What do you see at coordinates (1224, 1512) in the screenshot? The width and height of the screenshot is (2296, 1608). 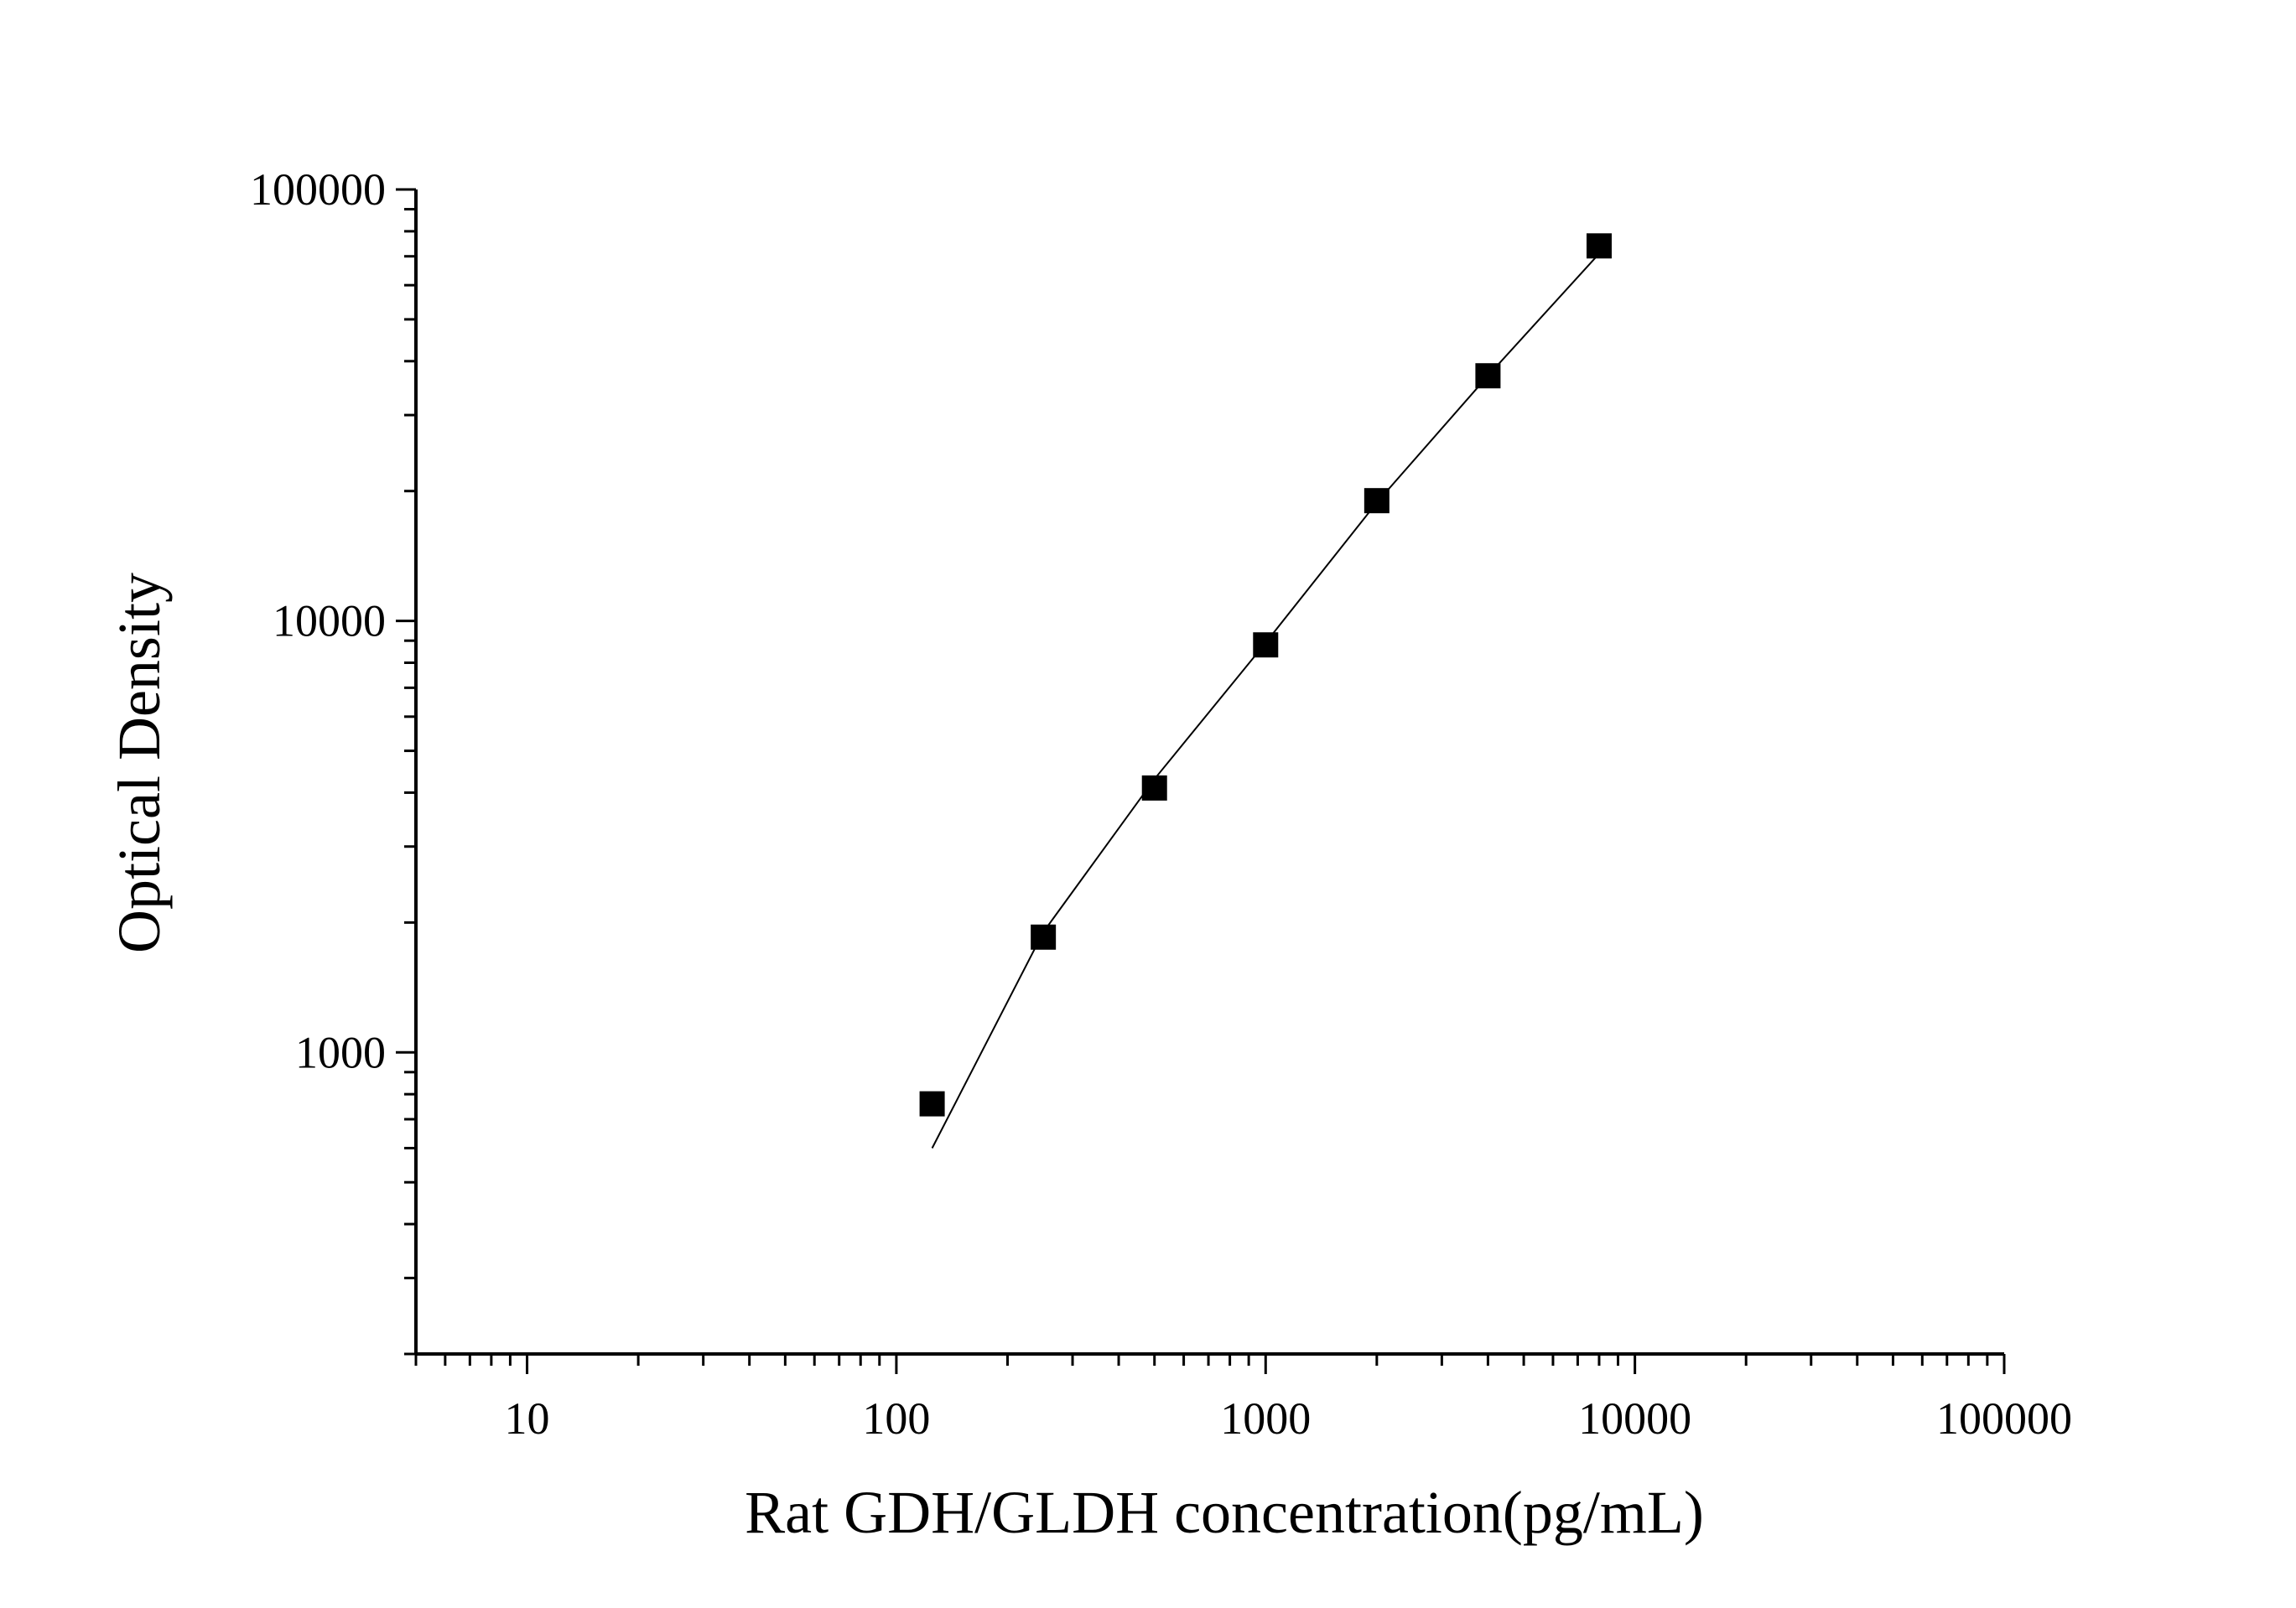 I see `x-axis-title: Rat GDH/GLDH concentration(pg/mL)` at bounding box center [1224, 1512].